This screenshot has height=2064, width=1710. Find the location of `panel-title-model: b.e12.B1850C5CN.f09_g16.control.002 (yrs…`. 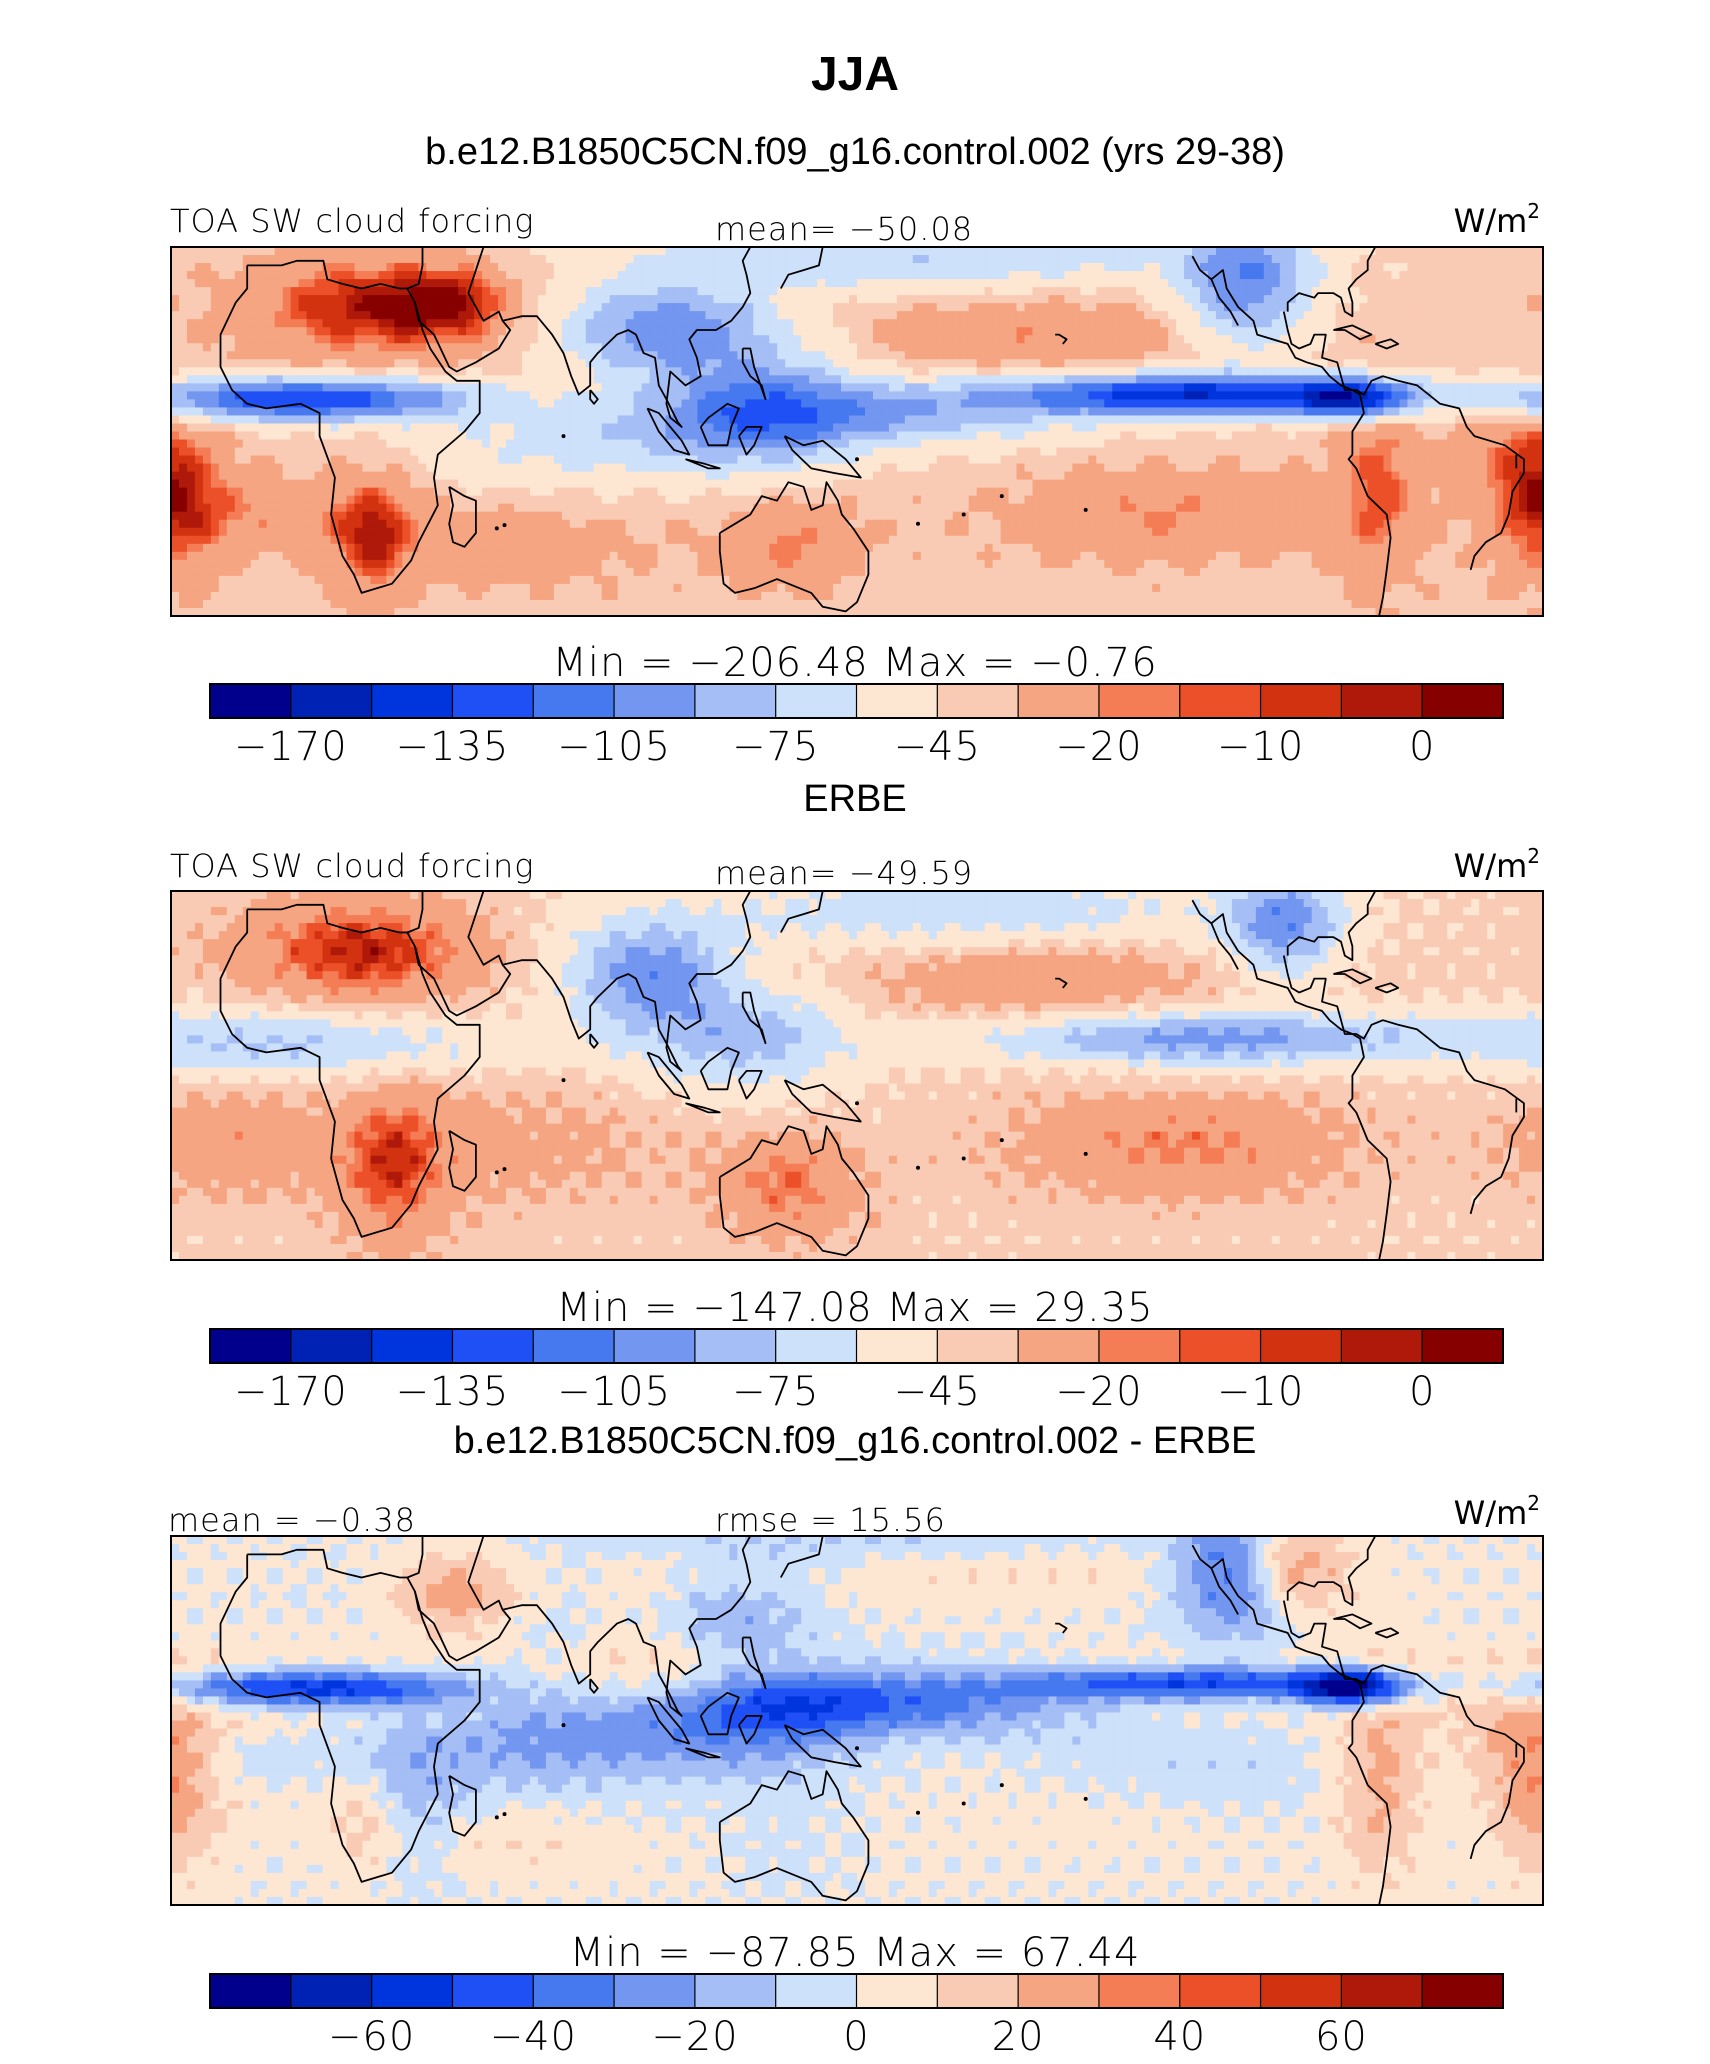

panel-title-model: b.e12.B1850C5CN.f09_g16.control.002 (yrs… is located at coordinates (855, 152).